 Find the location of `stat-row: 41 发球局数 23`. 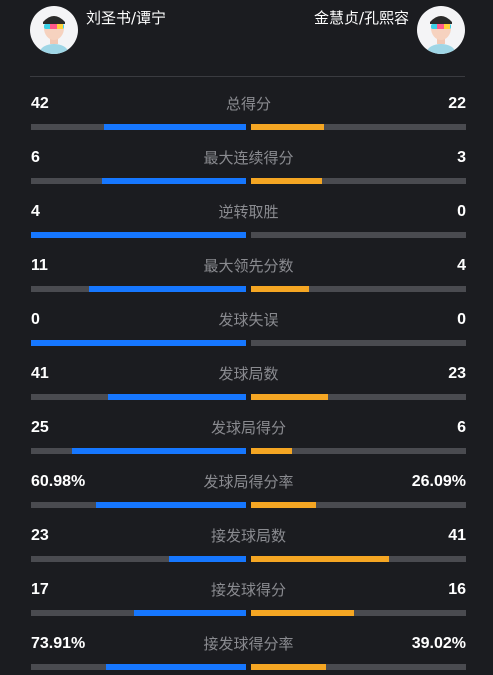

stat-row: 41 发球局数 23 is located at coordinates (248, 385).